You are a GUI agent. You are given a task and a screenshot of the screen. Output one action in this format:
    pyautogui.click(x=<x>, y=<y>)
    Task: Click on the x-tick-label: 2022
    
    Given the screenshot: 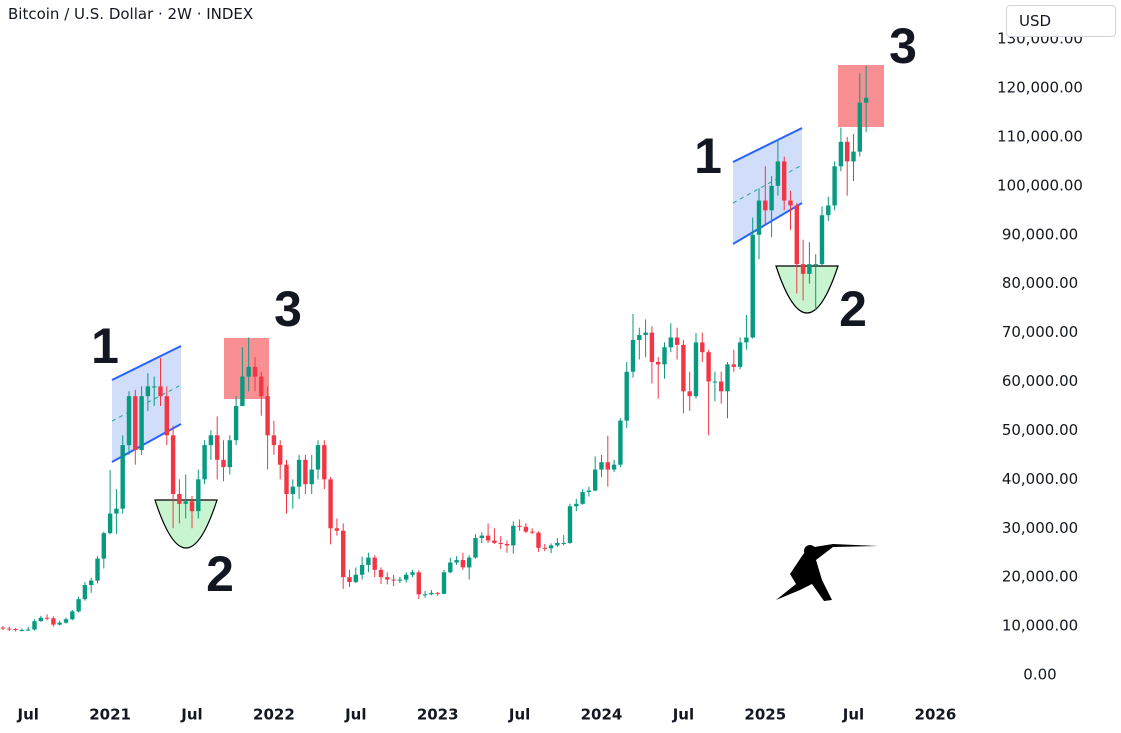 What is the action you would take?
    pyautogui.click(x=274, y=715)
    